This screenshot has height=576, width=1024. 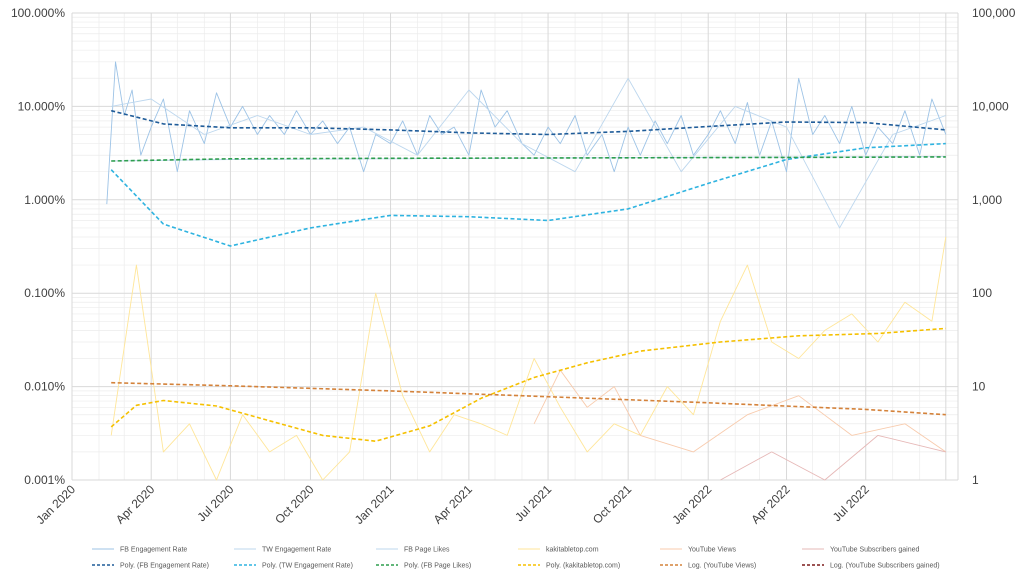 I want to click on legend-label: YouTube Views, so click(x=712, y=550).